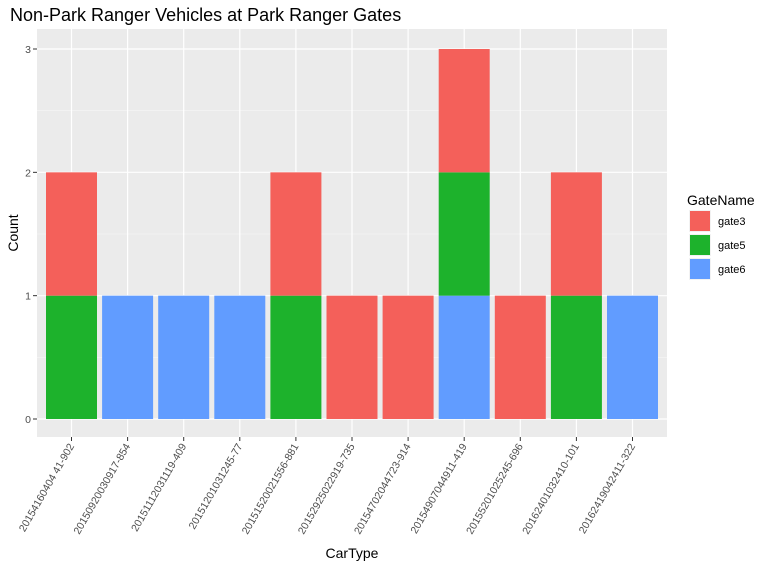 This screenshot has height=569, width=774. What do you see at coordinates (159, 487) in the screenshot?
I see `x-tick-label: 20151112031119-409` at bounding box center [159, 487].